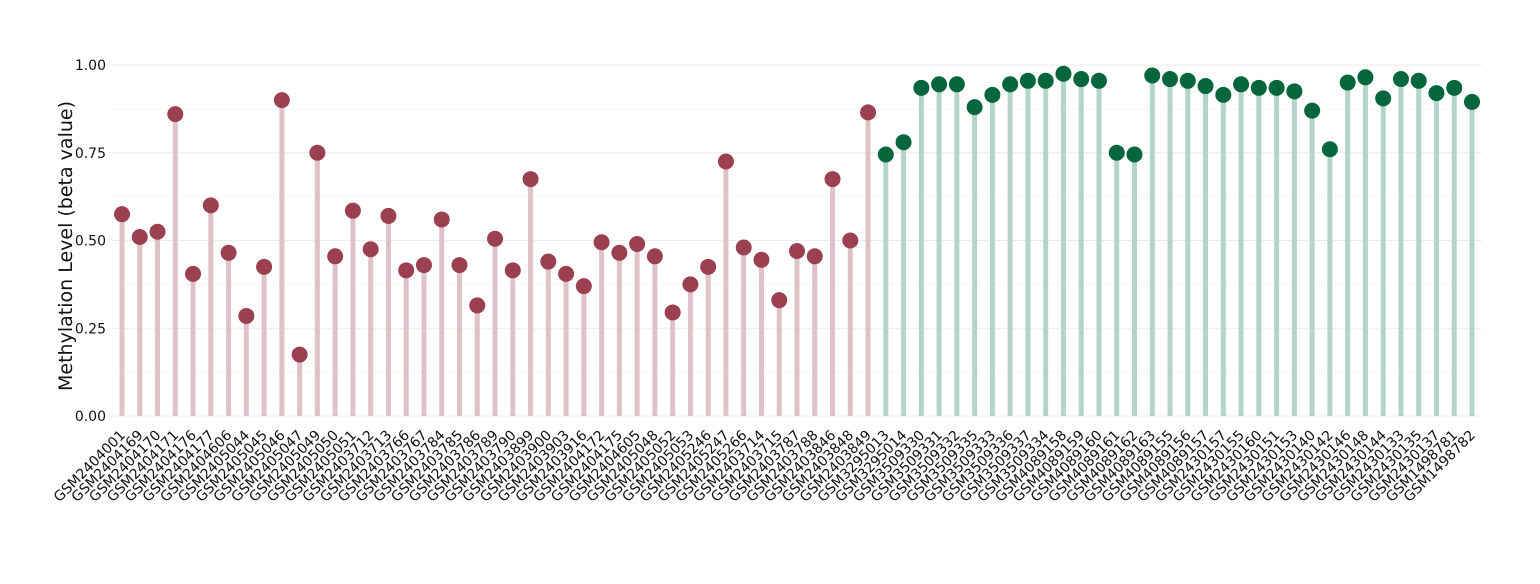 This screenshot has height=584, width=1540. I want to click on y-tick-label: 0.00, so click(90, 417).